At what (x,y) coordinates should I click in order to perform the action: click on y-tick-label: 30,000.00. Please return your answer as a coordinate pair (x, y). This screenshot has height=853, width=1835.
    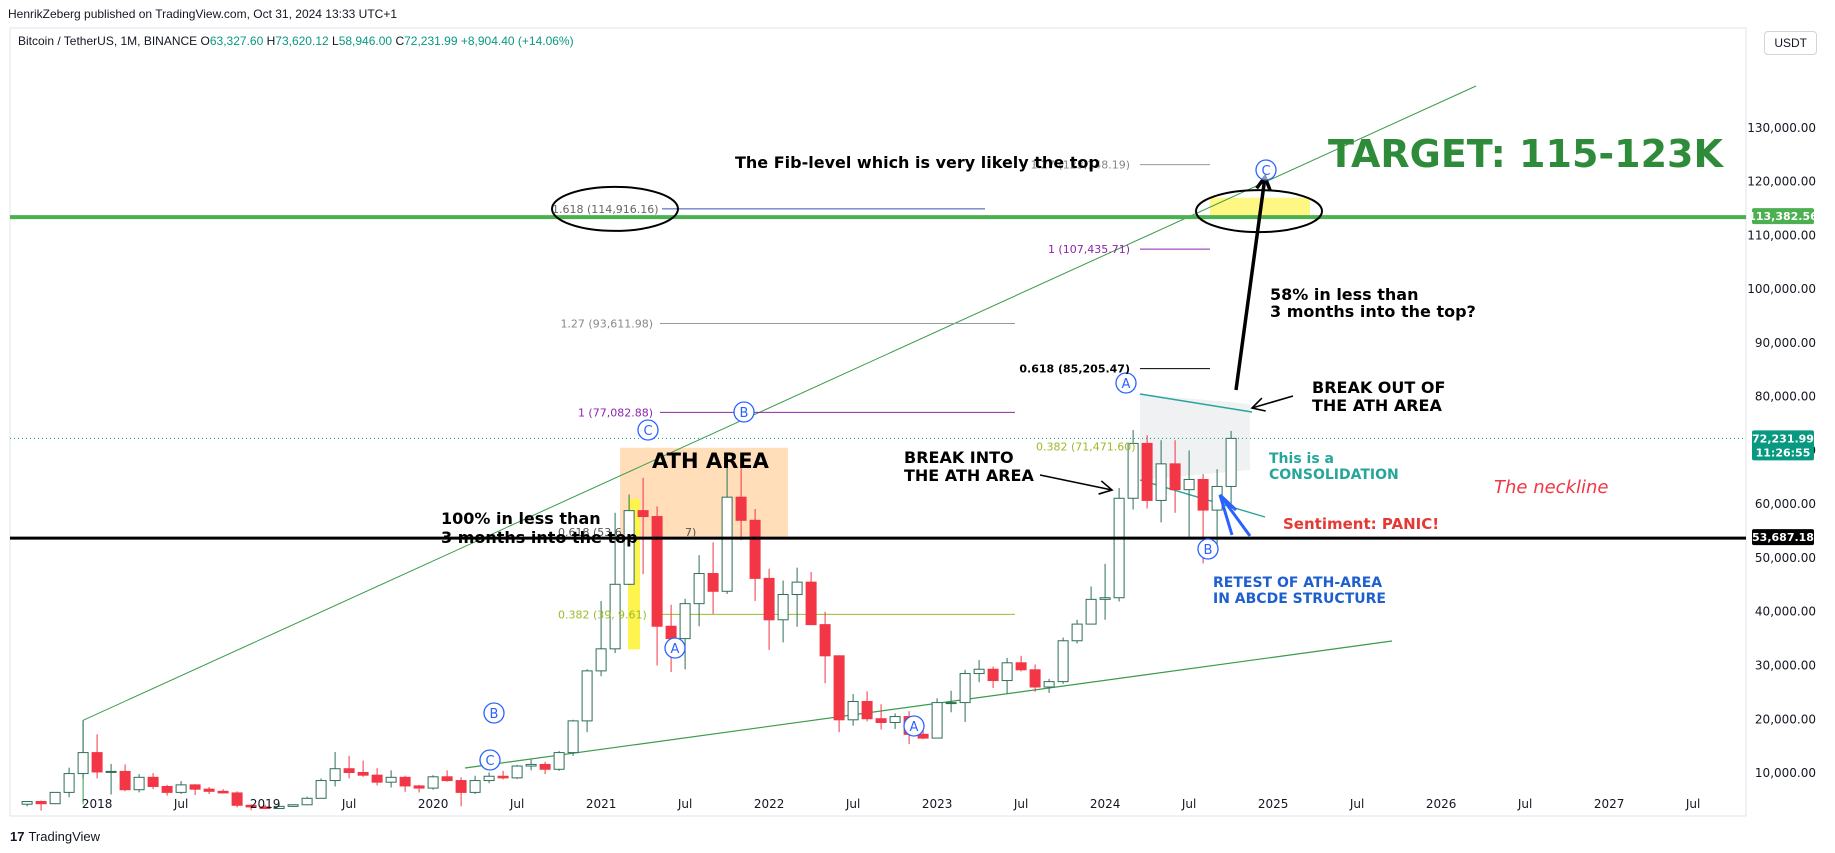
    Looking at the image, I should click on (1785, 665).